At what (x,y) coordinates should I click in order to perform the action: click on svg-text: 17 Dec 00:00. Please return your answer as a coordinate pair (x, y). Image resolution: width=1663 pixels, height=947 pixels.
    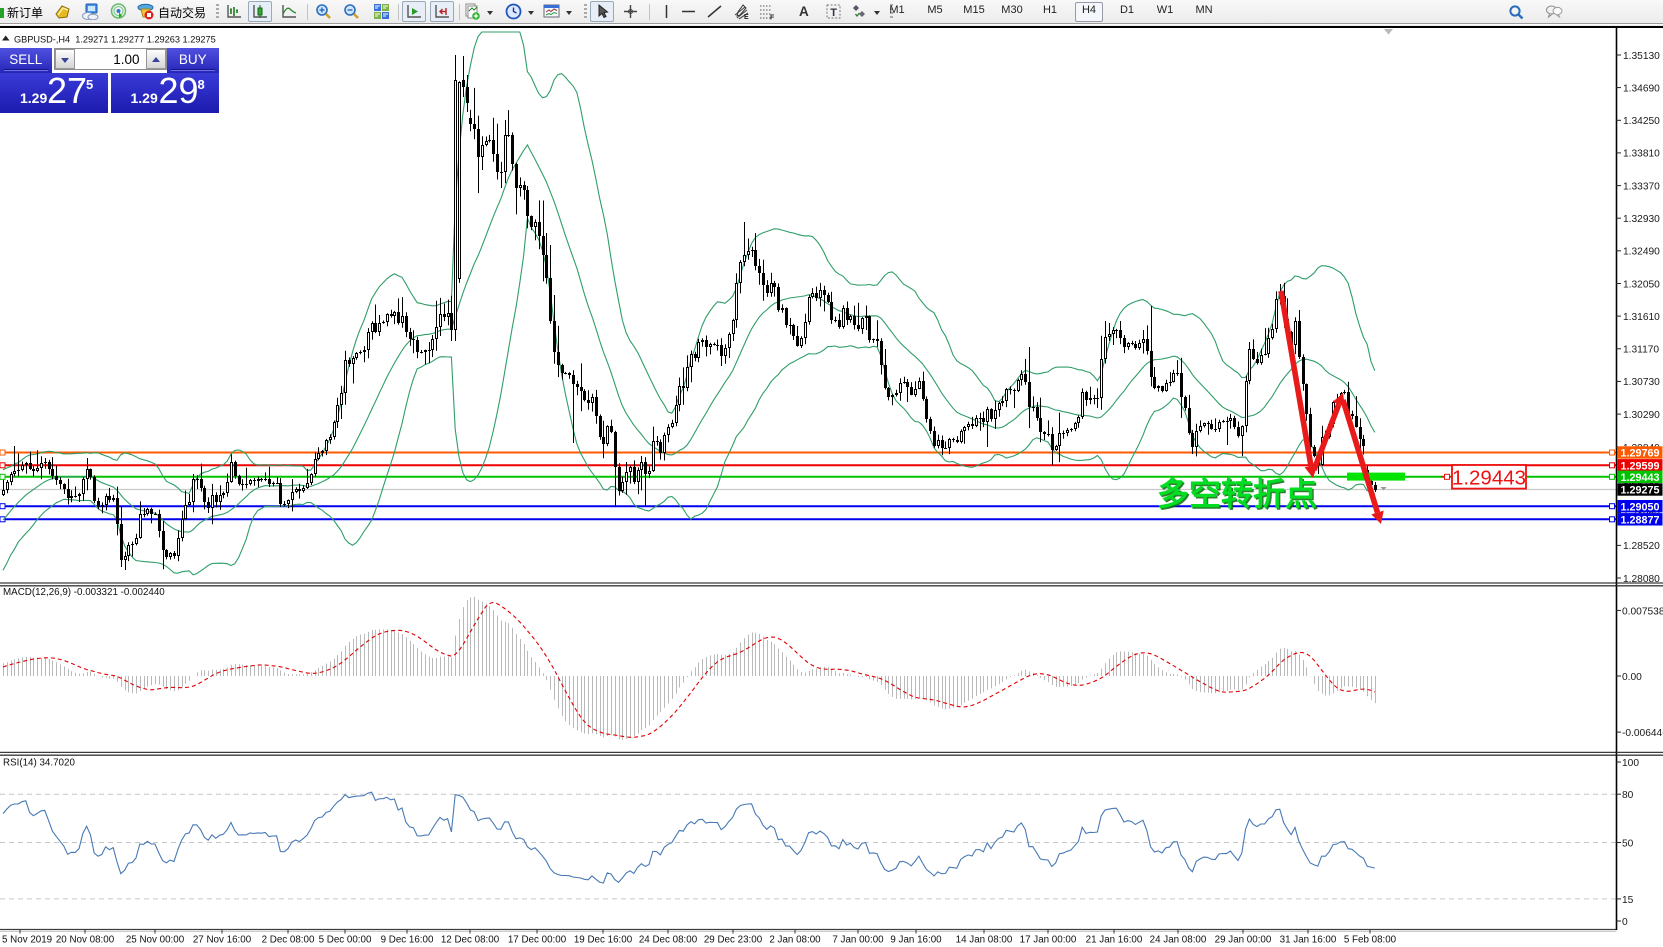
    Looking at the image, I should click on (537, 940).